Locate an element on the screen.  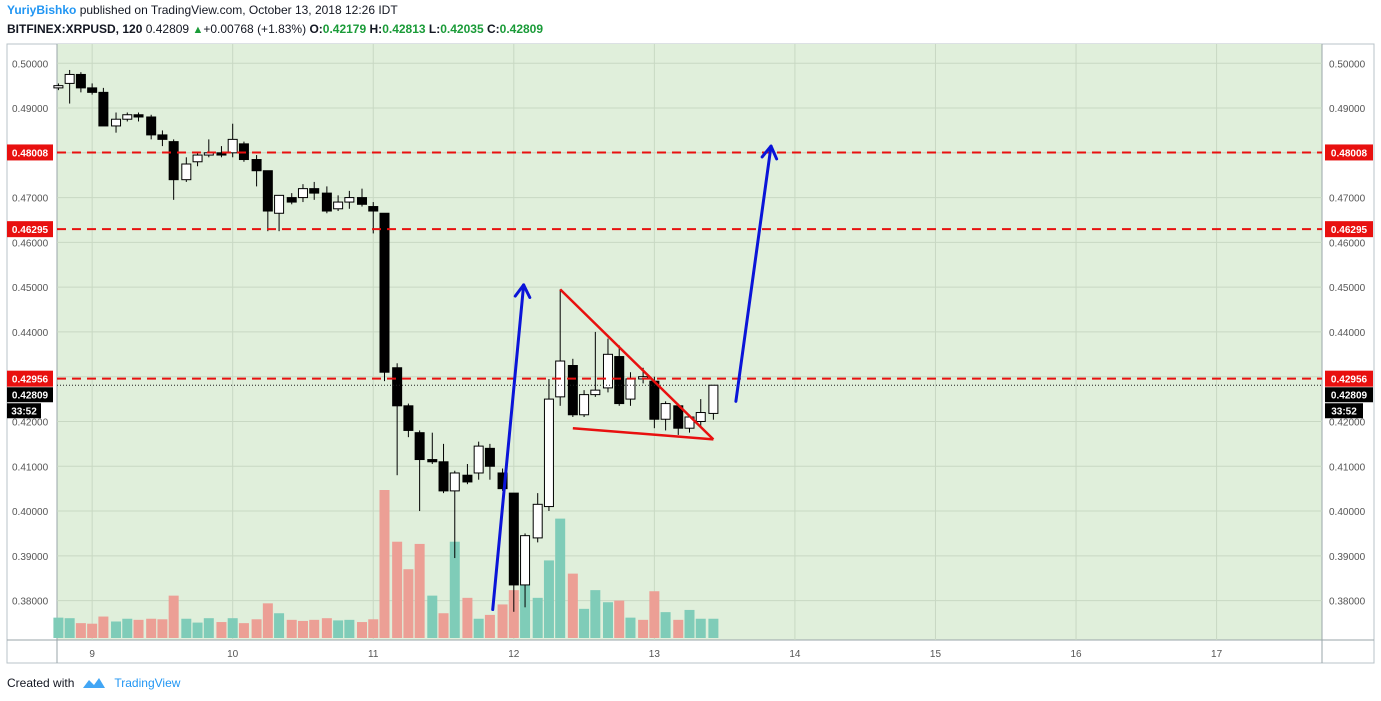
level-label-right: 0.48008 is located at coordinates (1349, 153).